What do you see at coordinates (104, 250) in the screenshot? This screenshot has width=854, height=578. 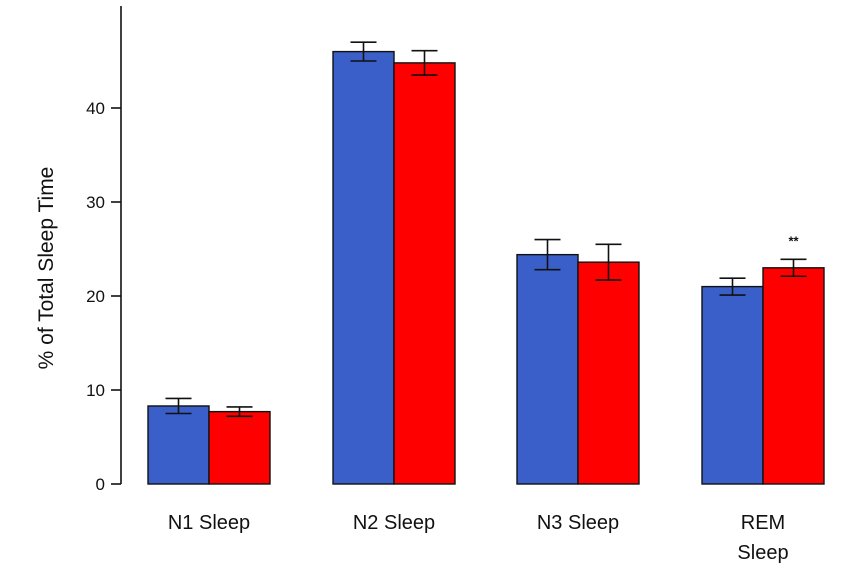 I see `y-axis: 0 10 20 30 40` at bounding box center [104, 250].